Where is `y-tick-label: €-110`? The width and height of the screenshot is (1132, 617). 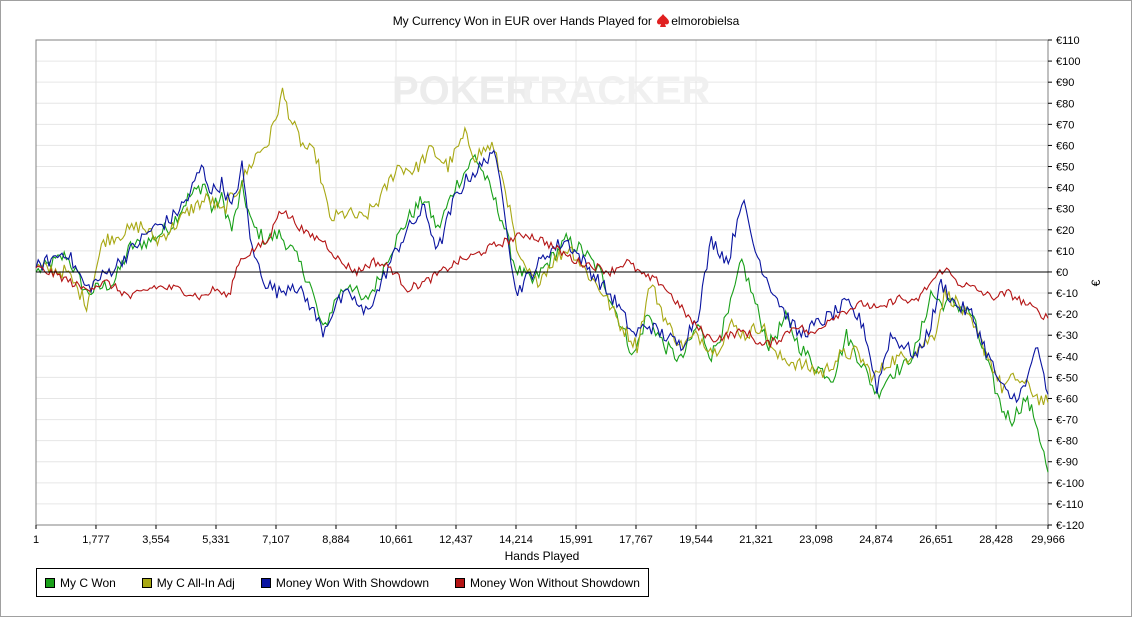
y-tick-label: €-110 is located at coordinates (1069, 505).